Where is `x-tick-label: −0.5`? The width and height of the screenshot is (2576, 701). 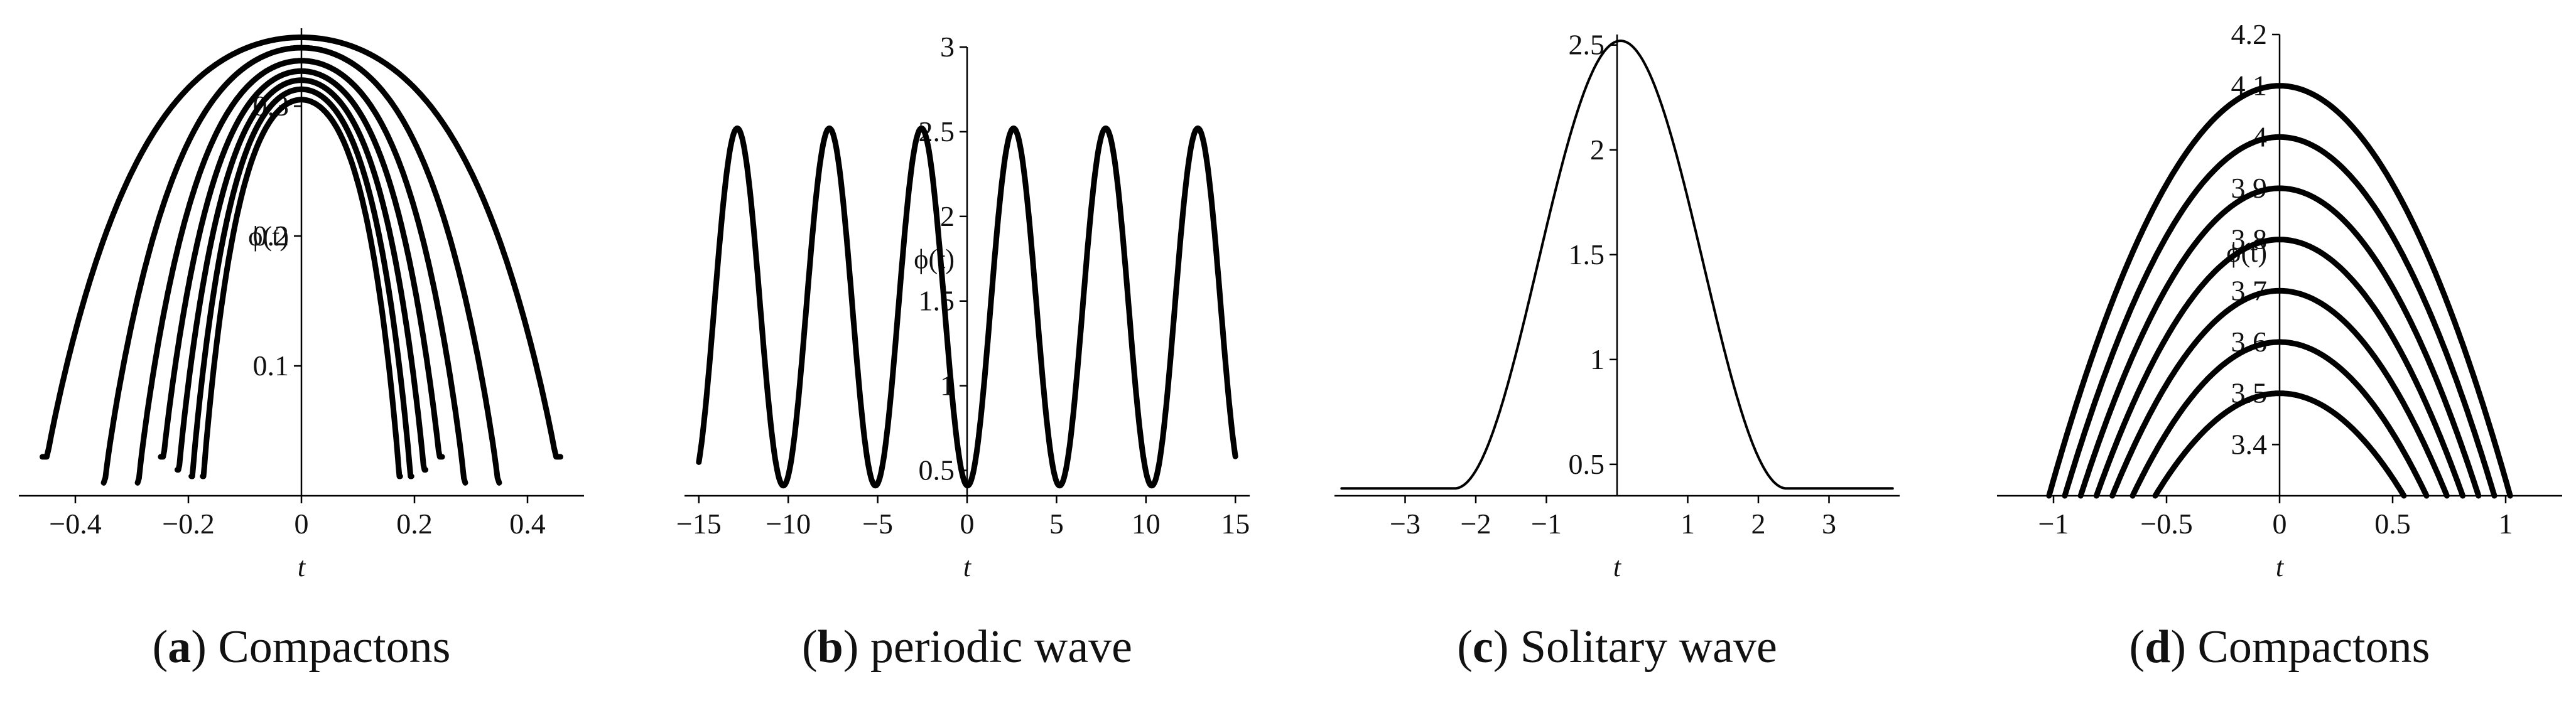
x-tick-label: −0.5 is located at coordinates (2166, 524).